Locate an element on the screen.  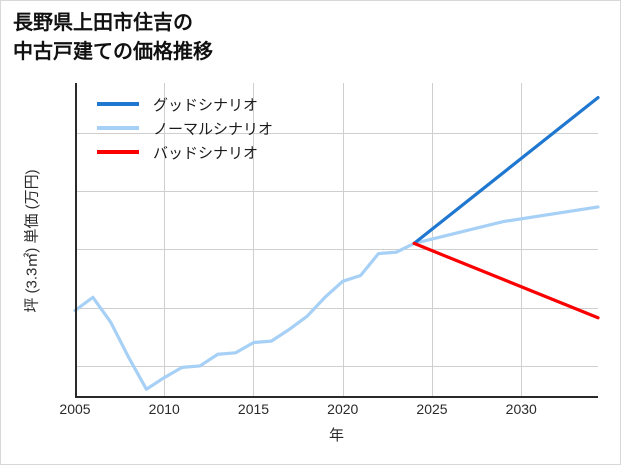
x-tick-label: 2005 is located at coordinates (75, 409).